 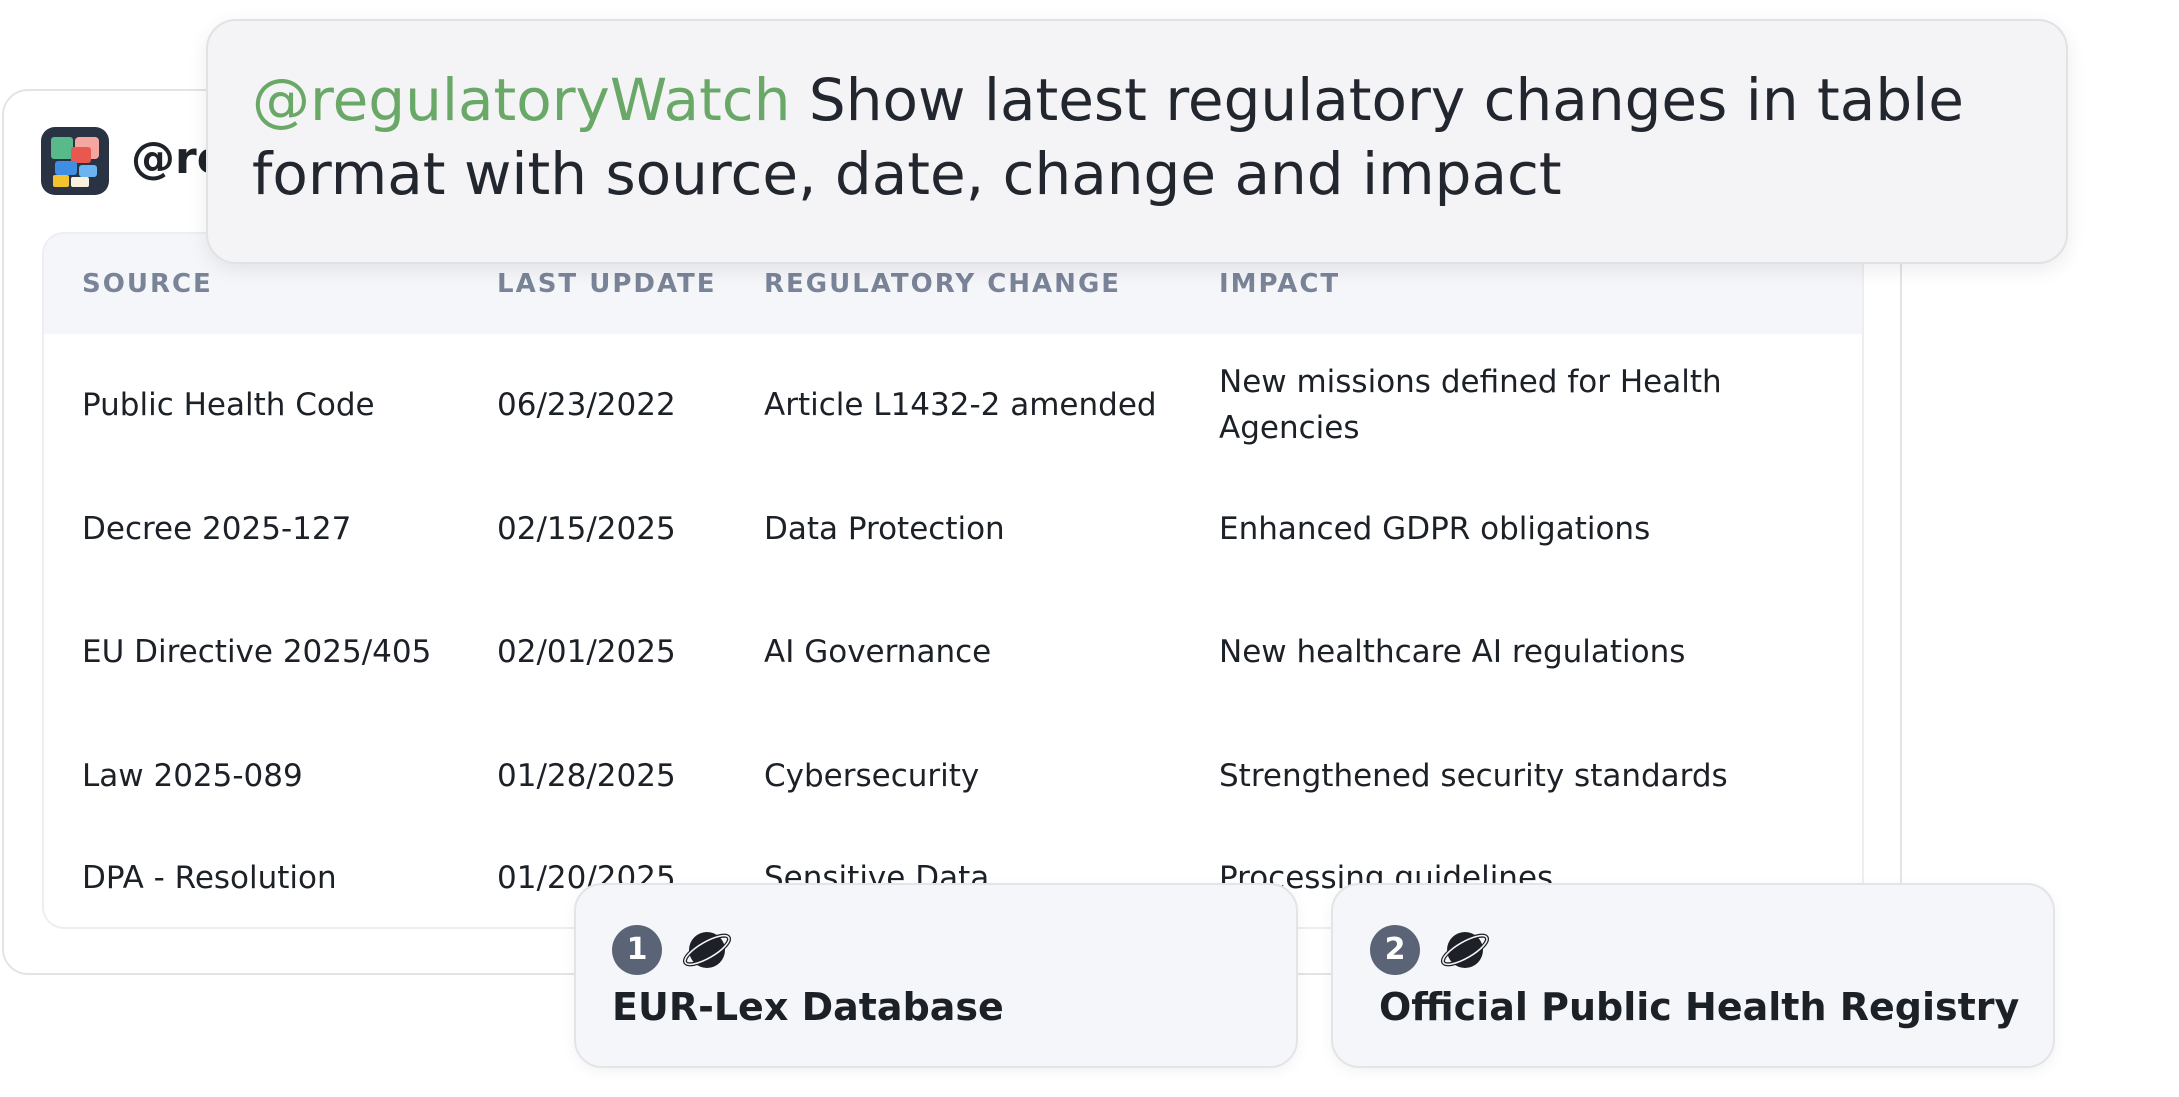 What do you see at coordinates (960, 405) in the screenshot?
I see `cell-change: Article L1432-2 amended` at bounding box center [960, 405].